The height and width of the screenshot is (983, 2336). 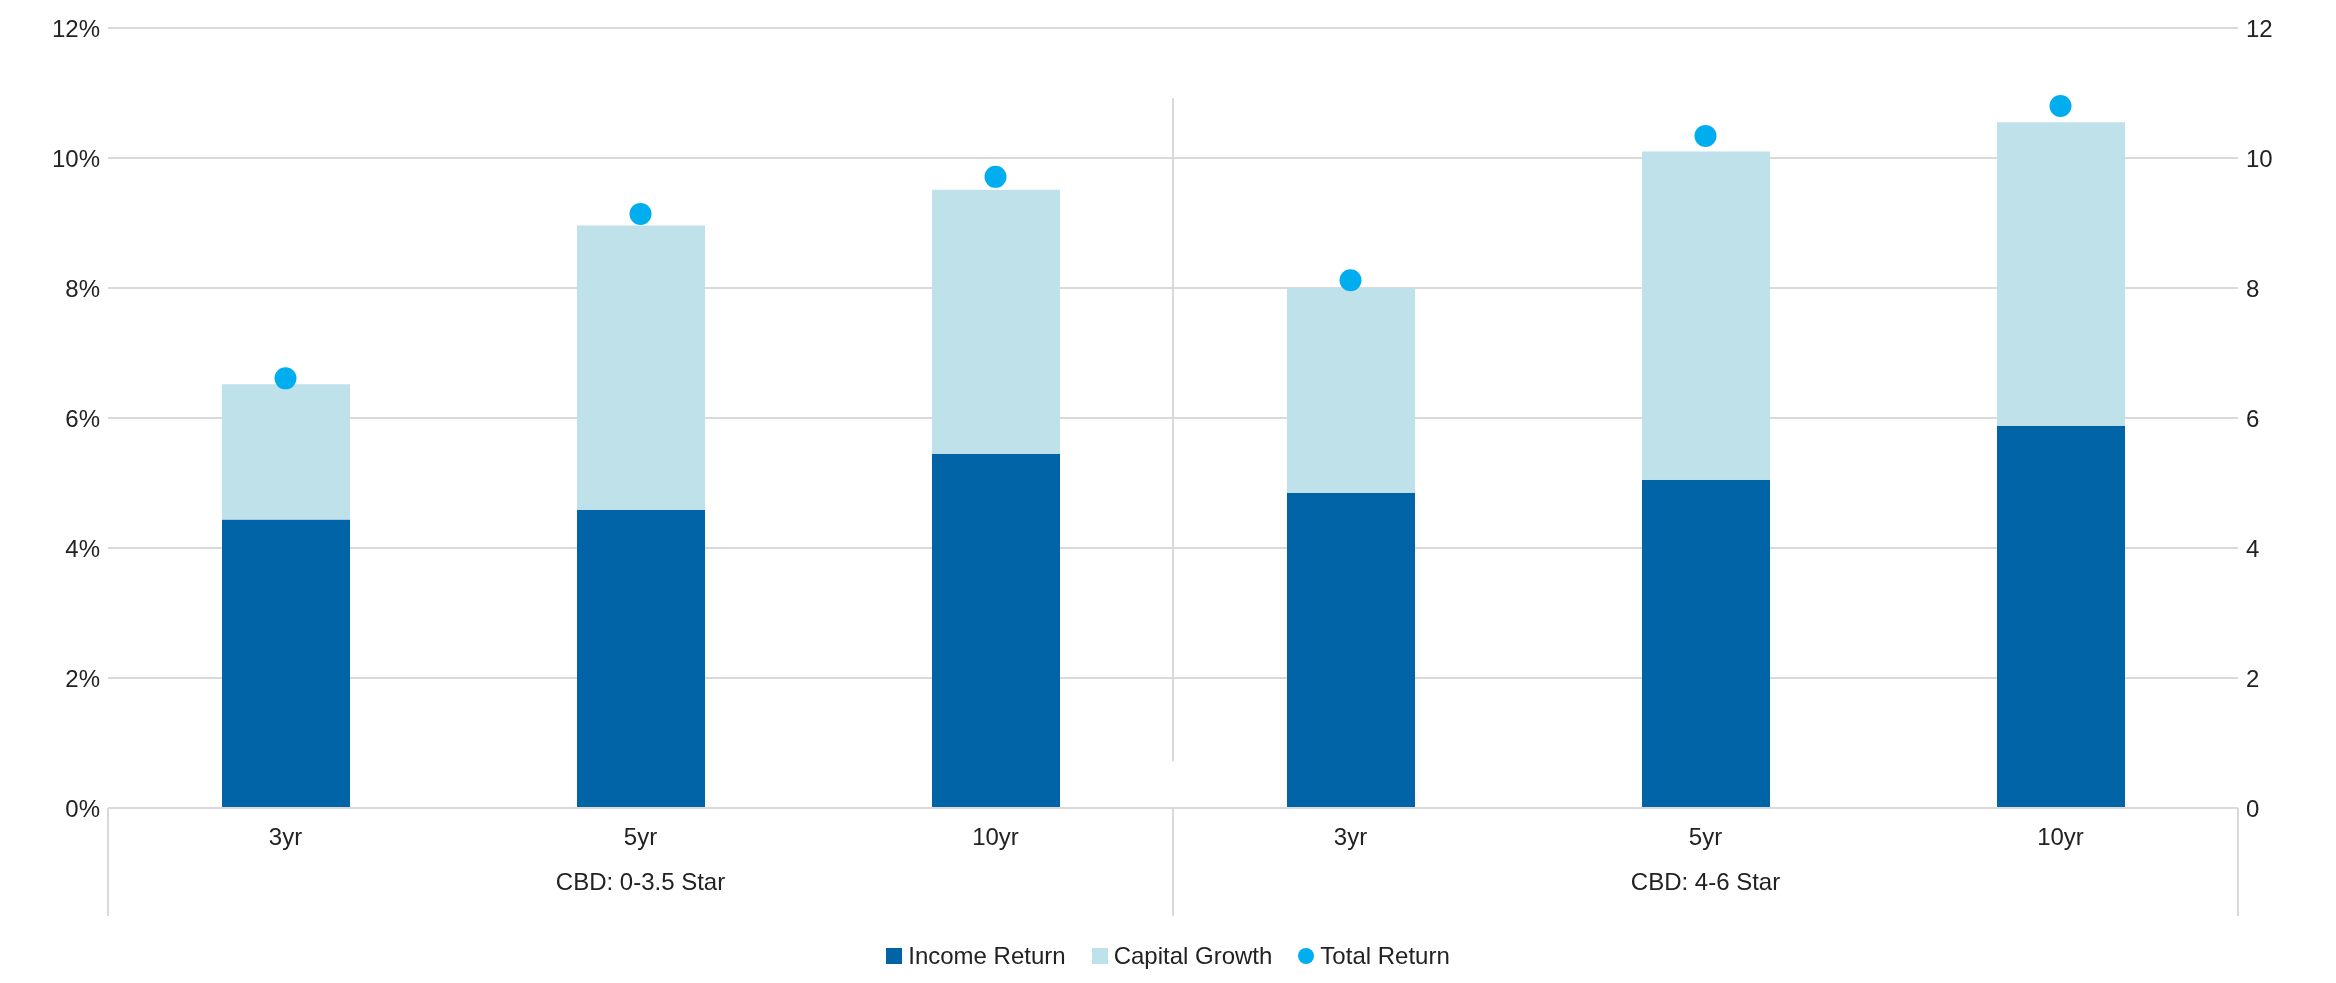 What do you see at coordinates (75, 28) in the screenshot?
I see `y-tick-label: 12%` at bounding box center [75, 28].